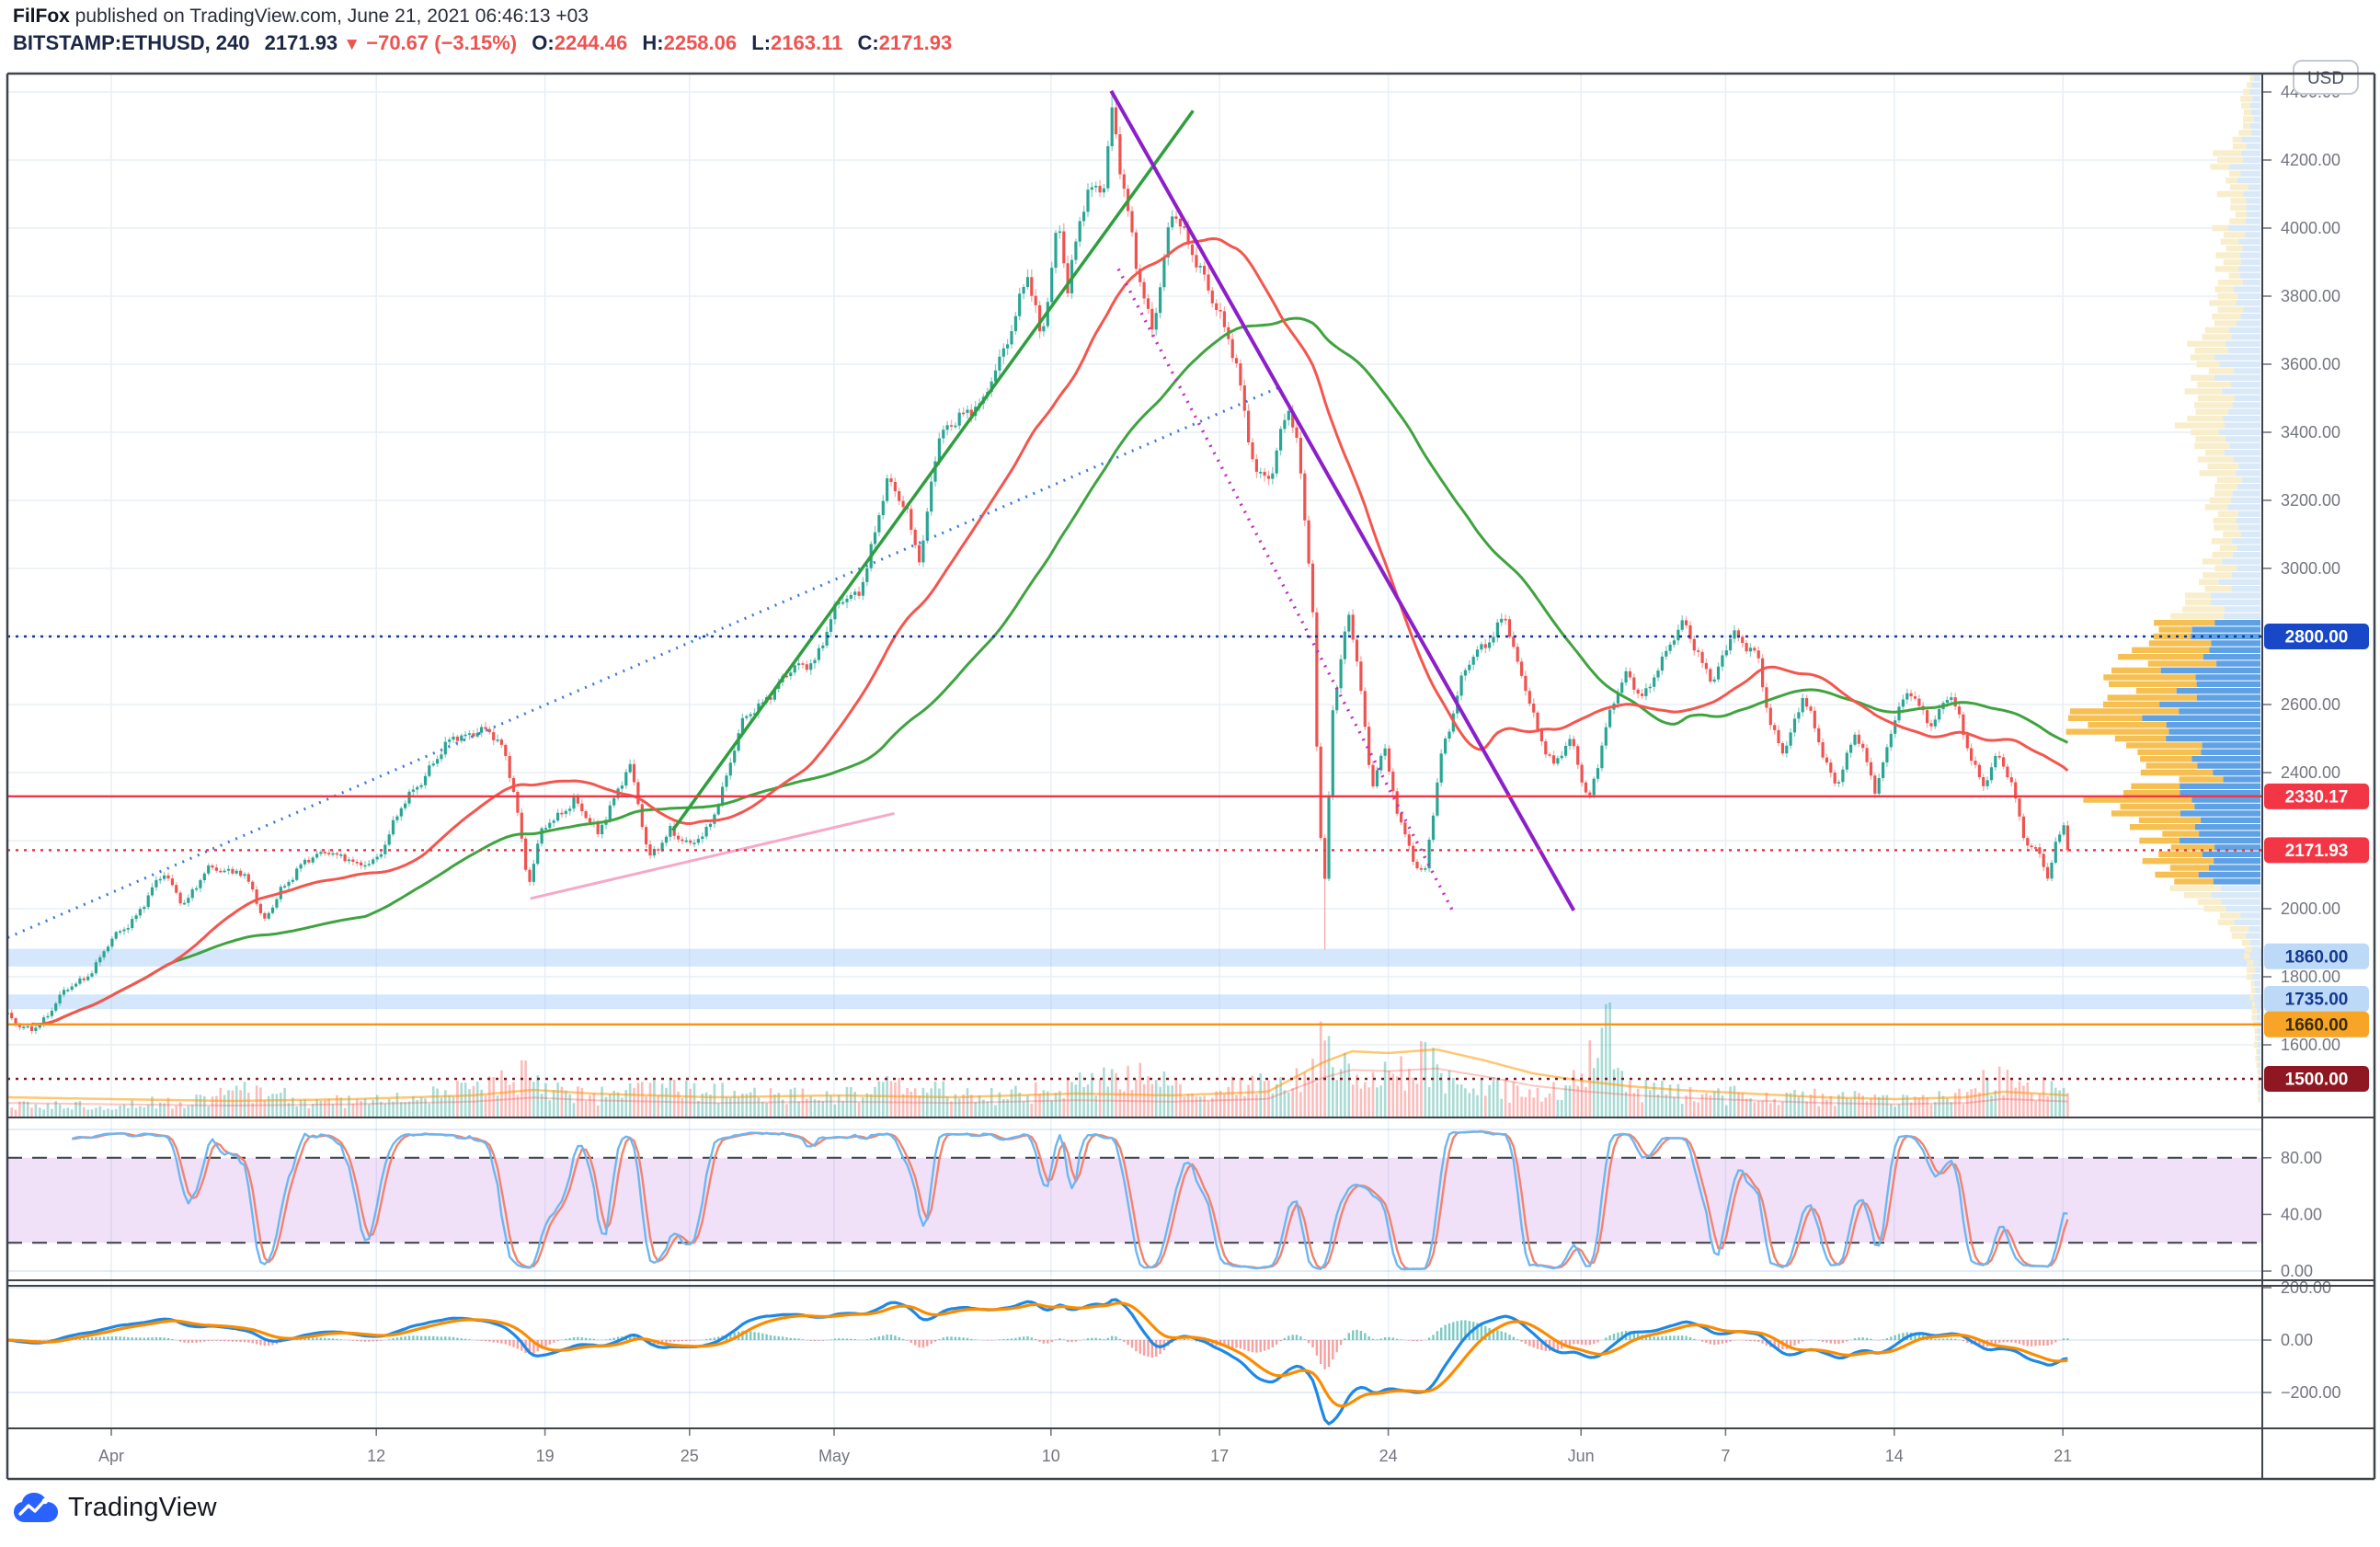 The height and width of the screenshot is (1547, 2380). Describe the element at coordinates (1134, 1200) in the screenshot. I see `stochastic-pane` at that location.